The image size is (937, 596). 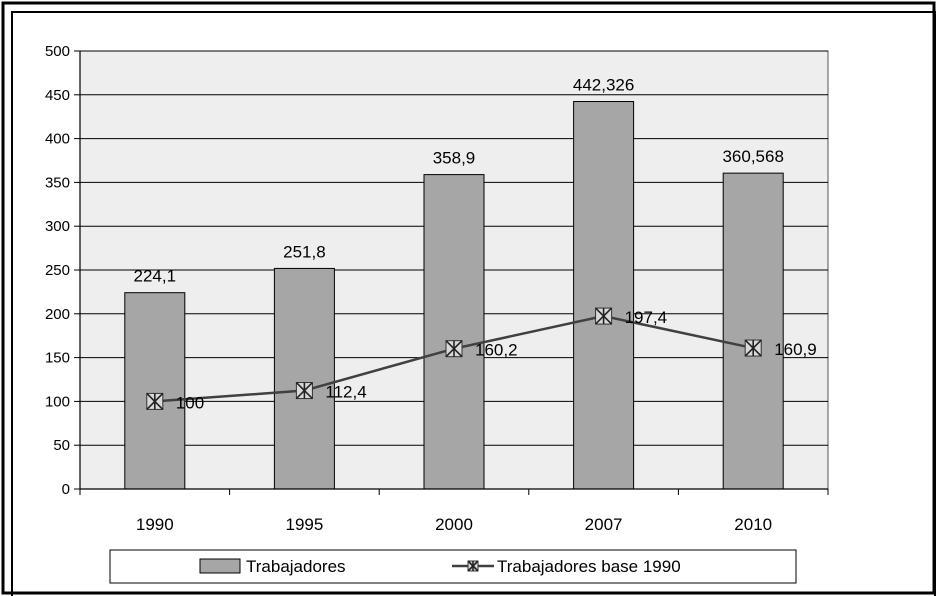 I want to click on line-data-label: 197,4, so click(x=646, y=317).